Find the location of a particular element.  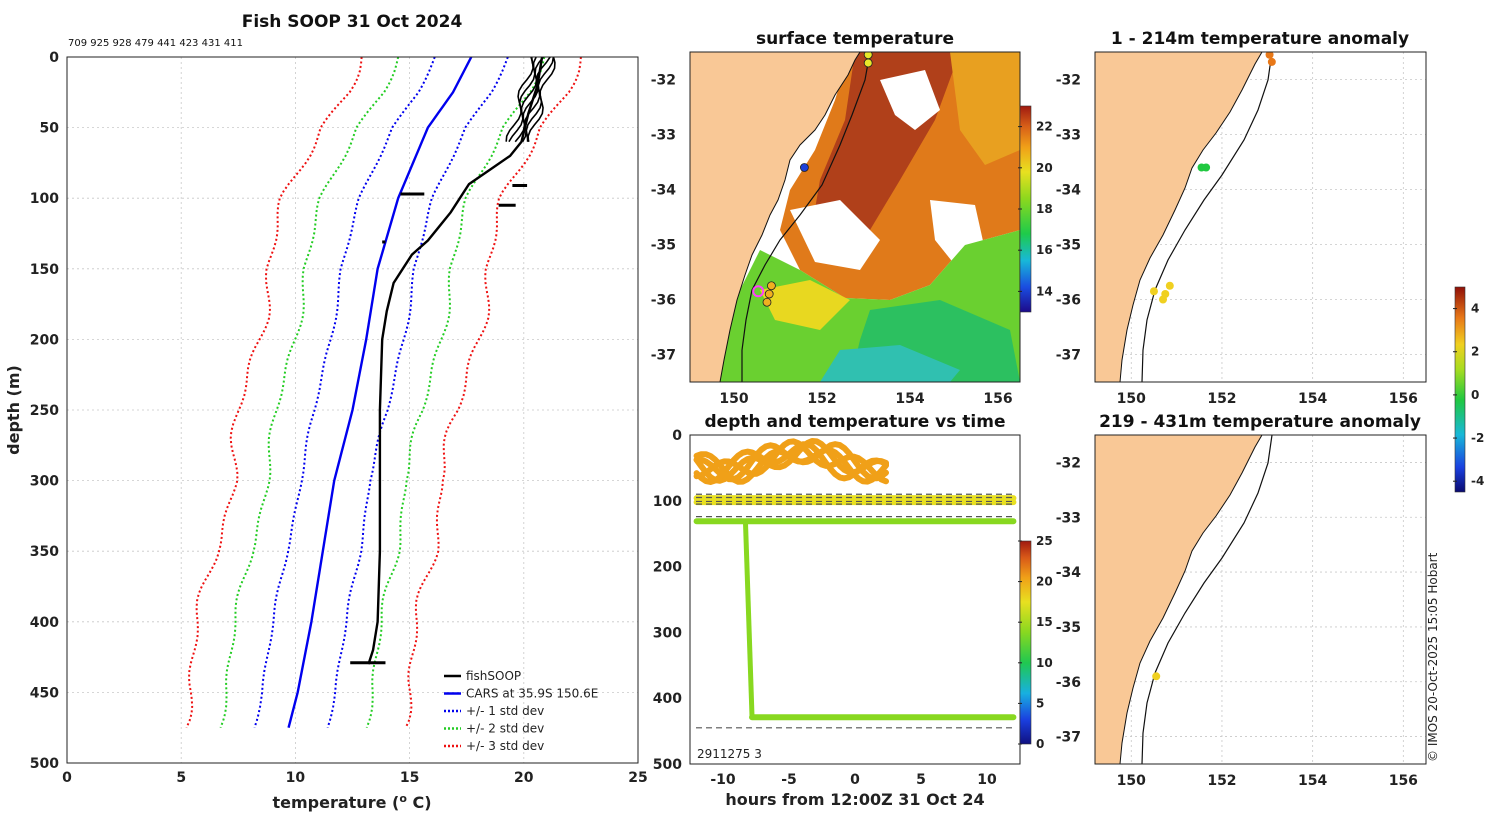

legend-label: fishSOOP is located at coordinates (493, 676).